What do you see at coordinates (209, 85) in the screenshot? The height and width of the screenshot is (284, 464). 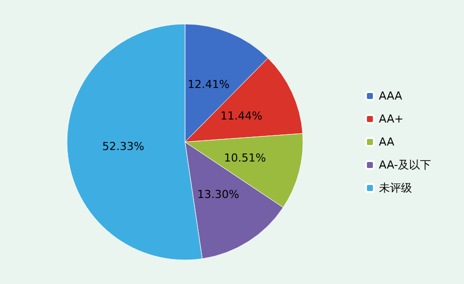 I see `data-label: 12.41%` at bounding box center [209, 85].